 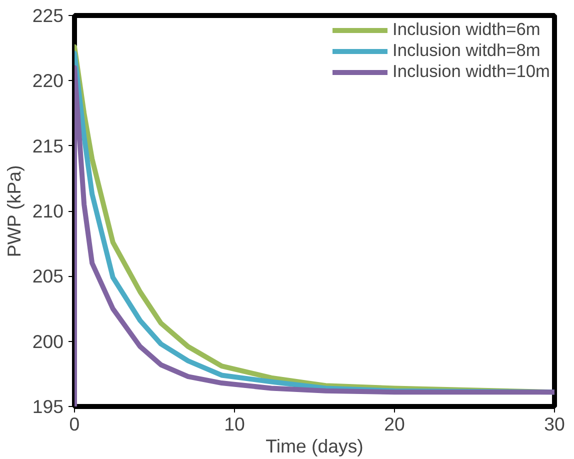 I want to click on x-tick-label: 10, so click(x=234, y=424).